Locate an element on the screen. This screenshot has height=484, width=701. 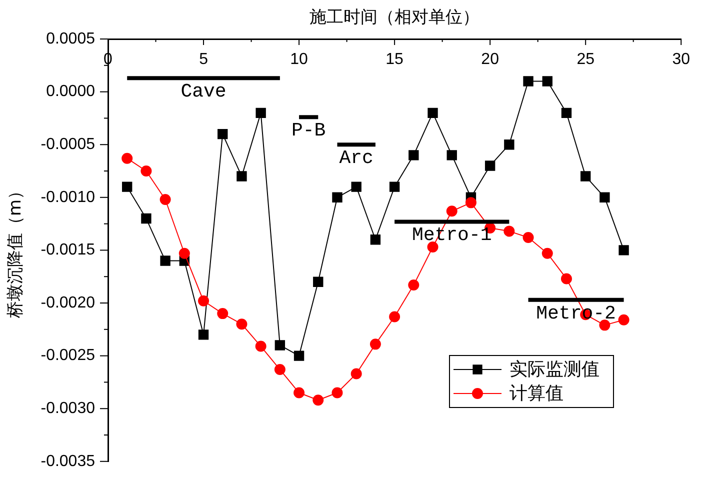
y-tick-label: 0.0005 is located at coordinates (71, 39).